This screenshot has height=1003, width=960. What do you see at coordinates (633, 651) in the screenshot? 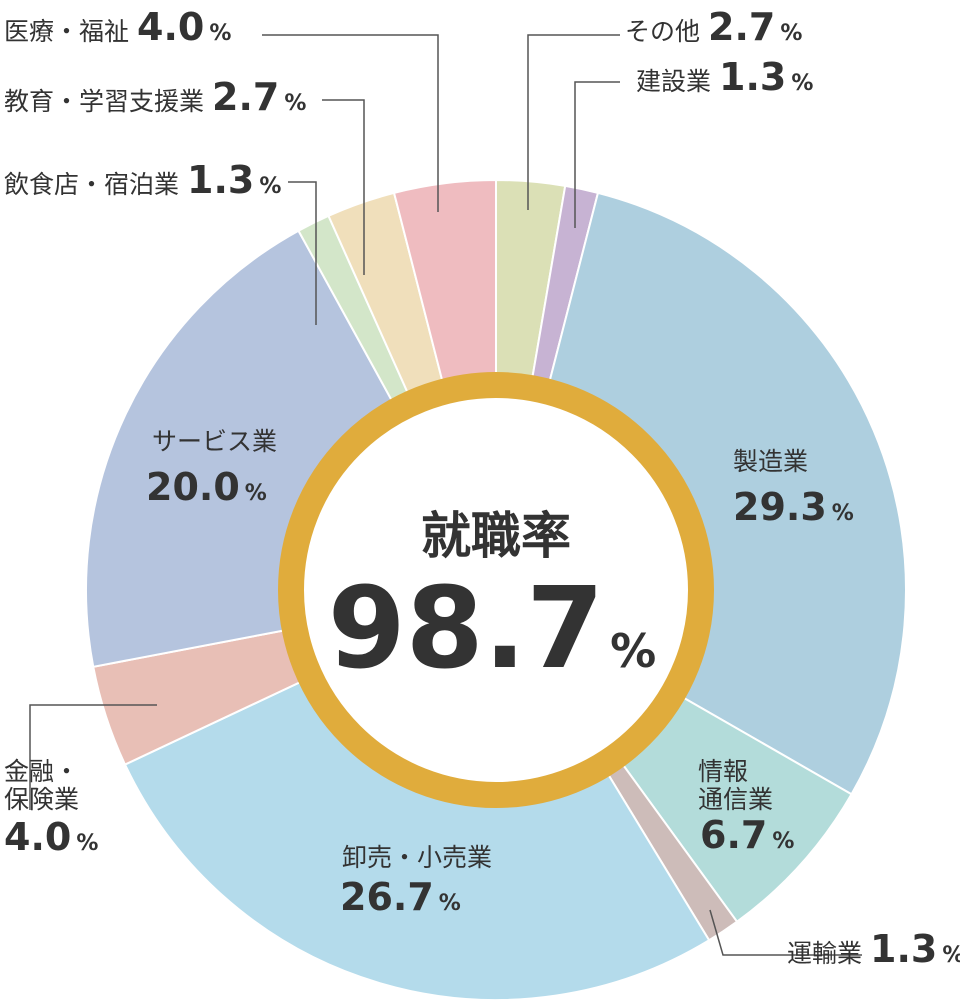
I see `center-value-unit: %` at bounding box center [633, 651].